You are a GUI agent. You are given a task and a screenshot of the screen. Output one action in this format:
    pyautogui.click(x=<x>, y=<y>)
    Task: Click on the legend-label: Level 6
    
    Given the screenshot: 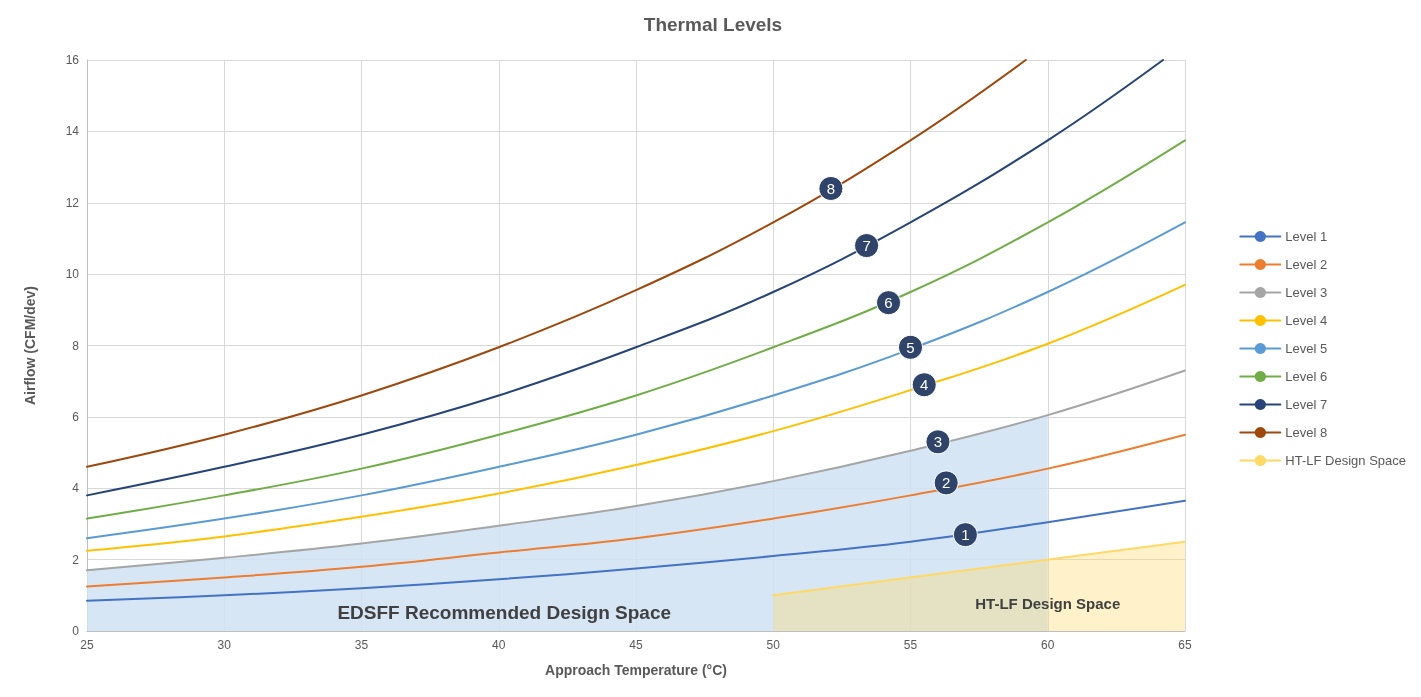 What is the action you would take?
    pyautogui.click(x=1306, y=376)
    